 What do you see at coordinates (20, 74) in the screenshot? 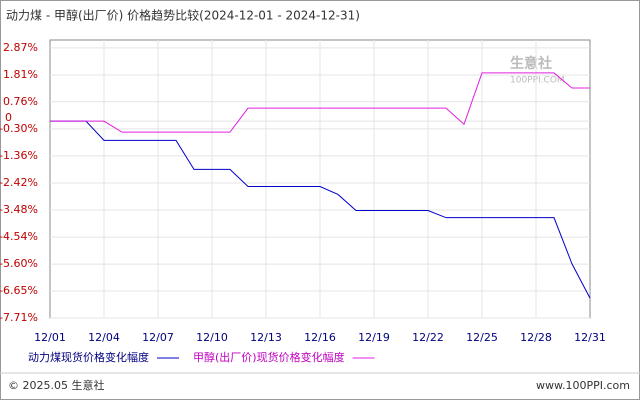
I see `y-tick-label: 1.81%` at bounding box center [20, 74].